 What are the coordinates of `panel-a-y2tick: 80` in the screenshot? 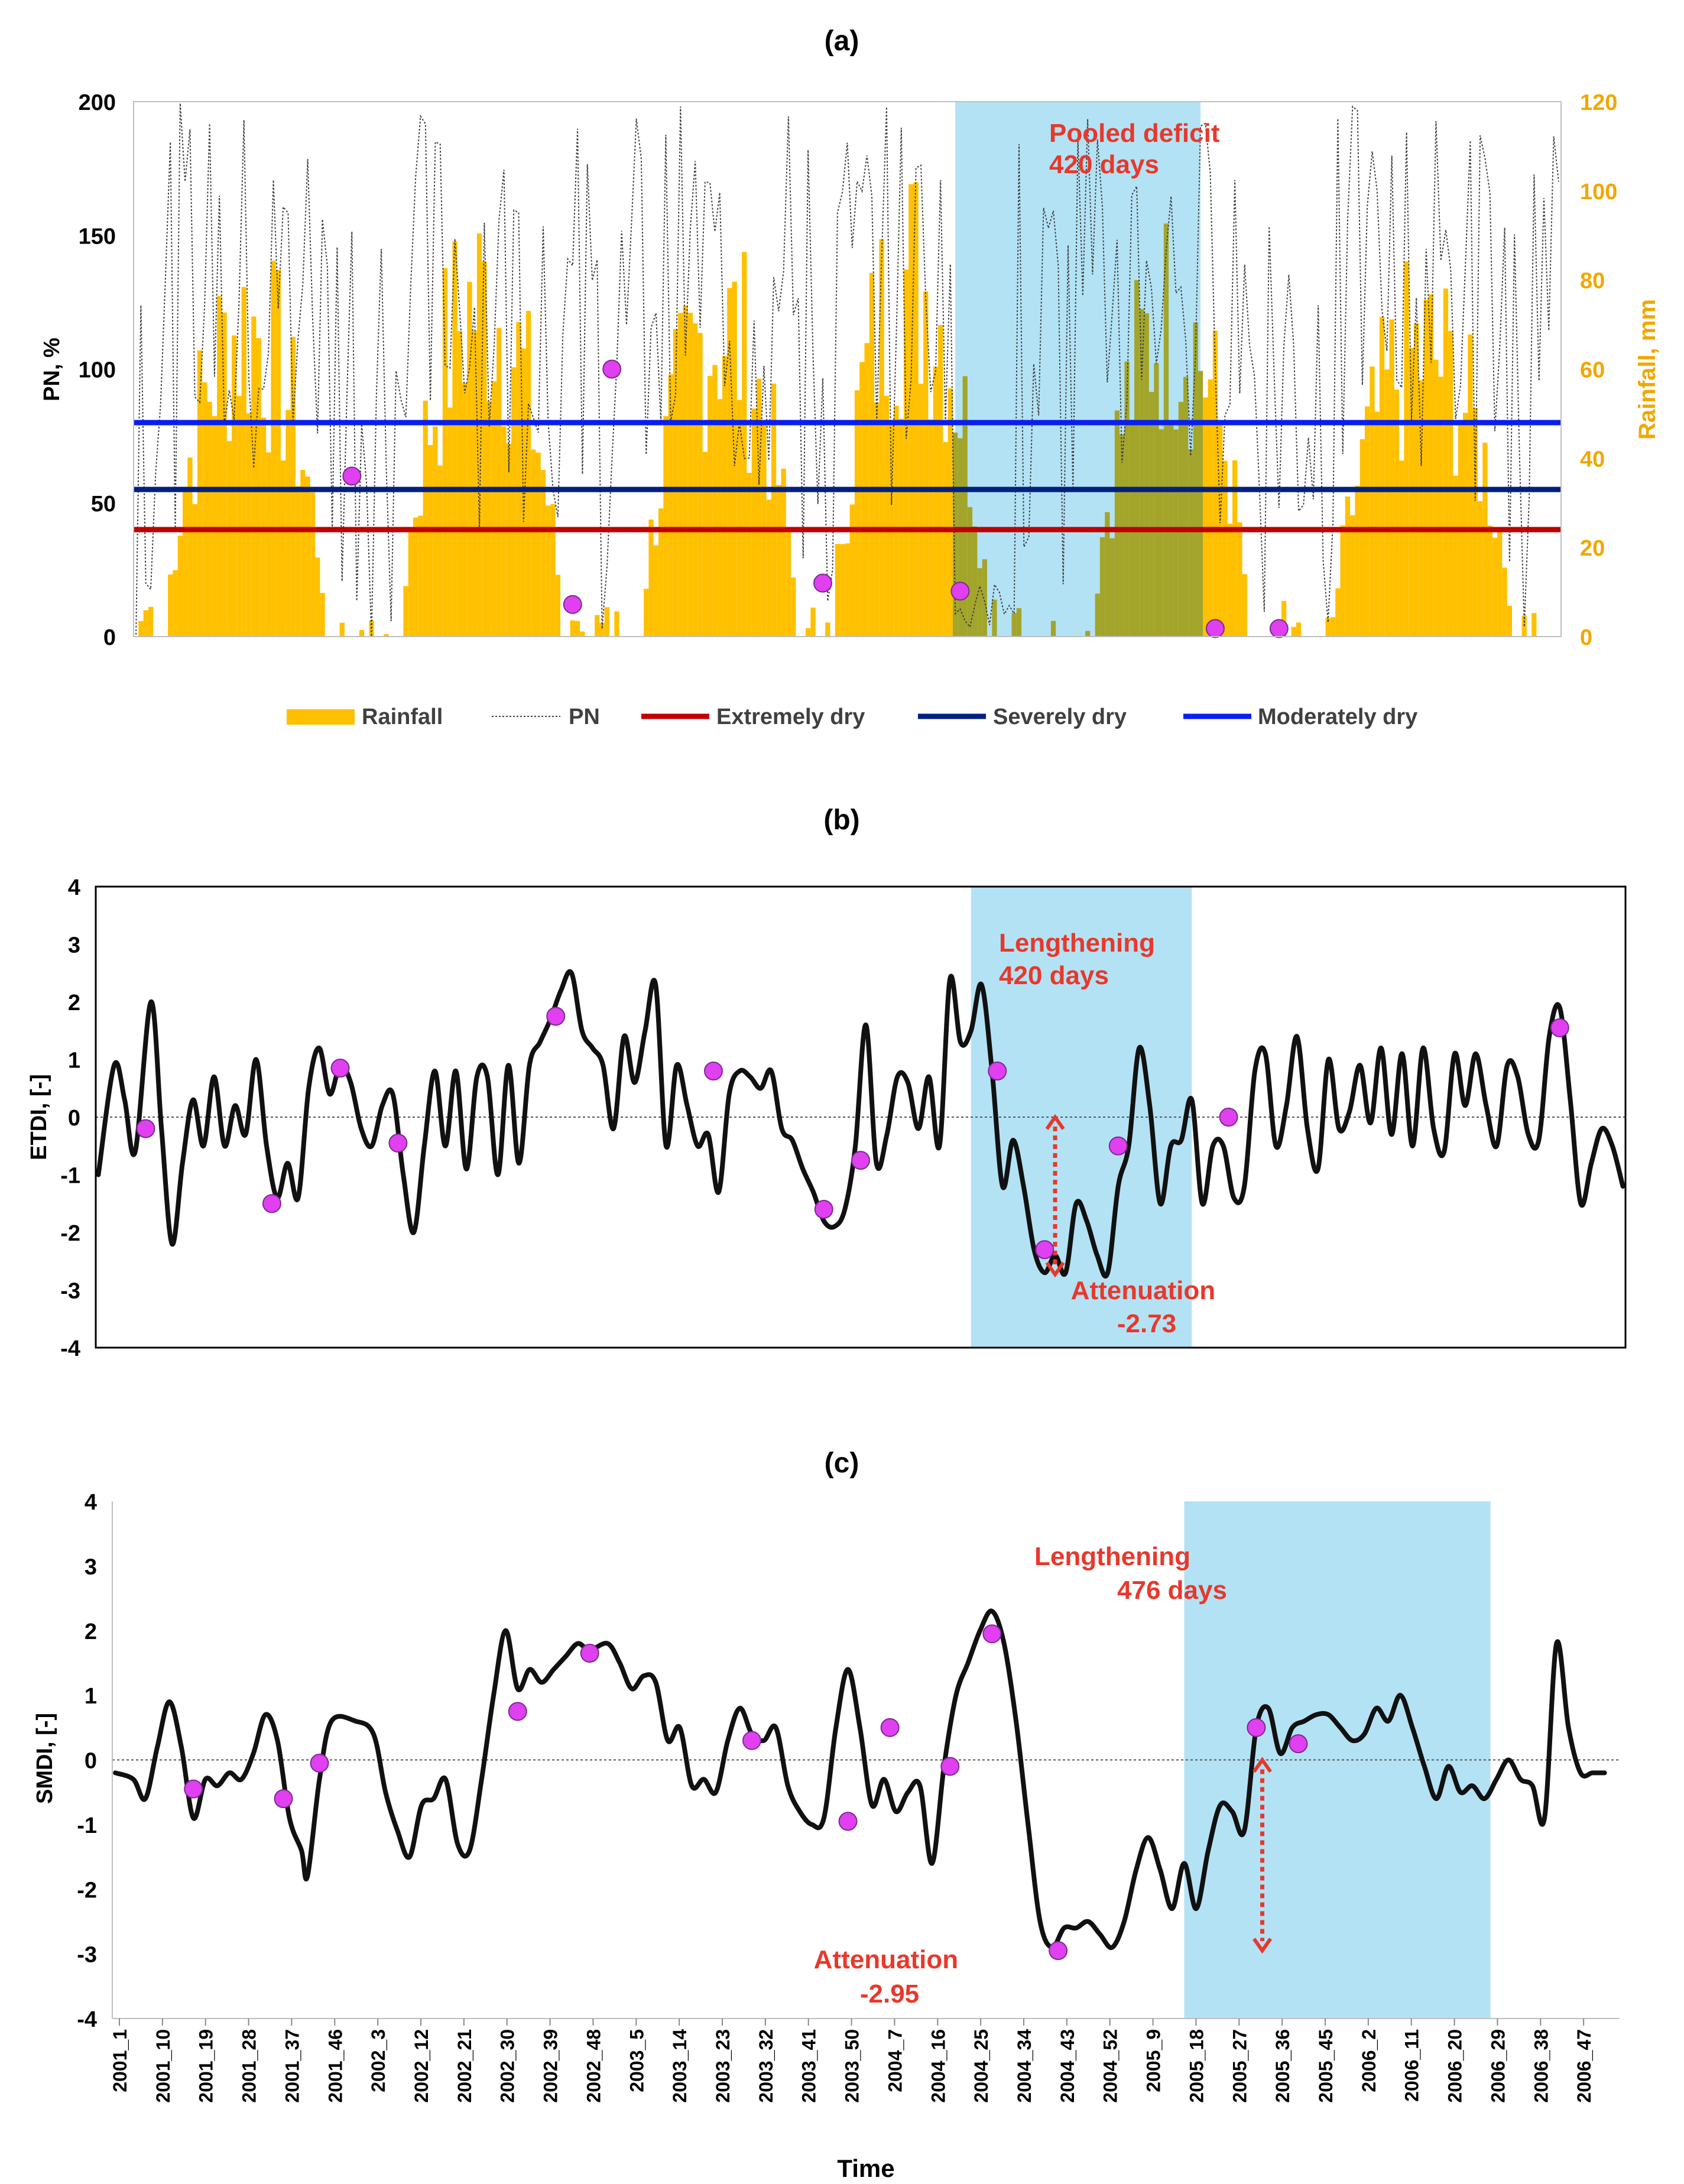 It's located at (1592, 281).